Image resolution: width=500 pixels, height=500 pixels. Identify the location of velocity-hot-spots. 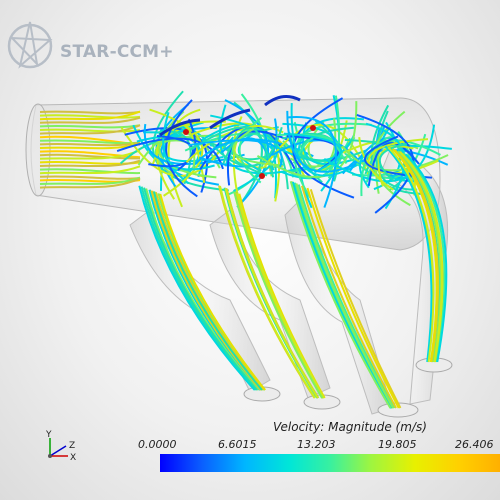
(249, 152).